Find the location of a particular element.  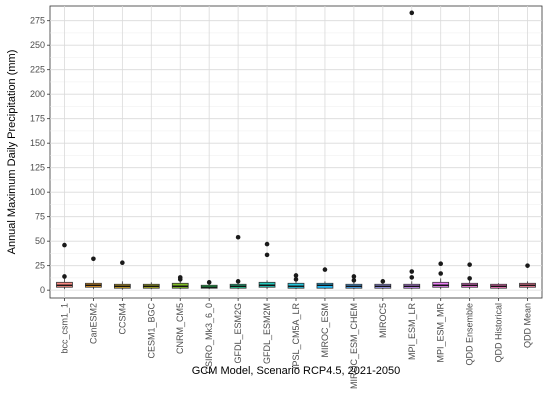

x-tick-label: CSIRO_Mk3_6_0 is located at coordinates (209, 338).